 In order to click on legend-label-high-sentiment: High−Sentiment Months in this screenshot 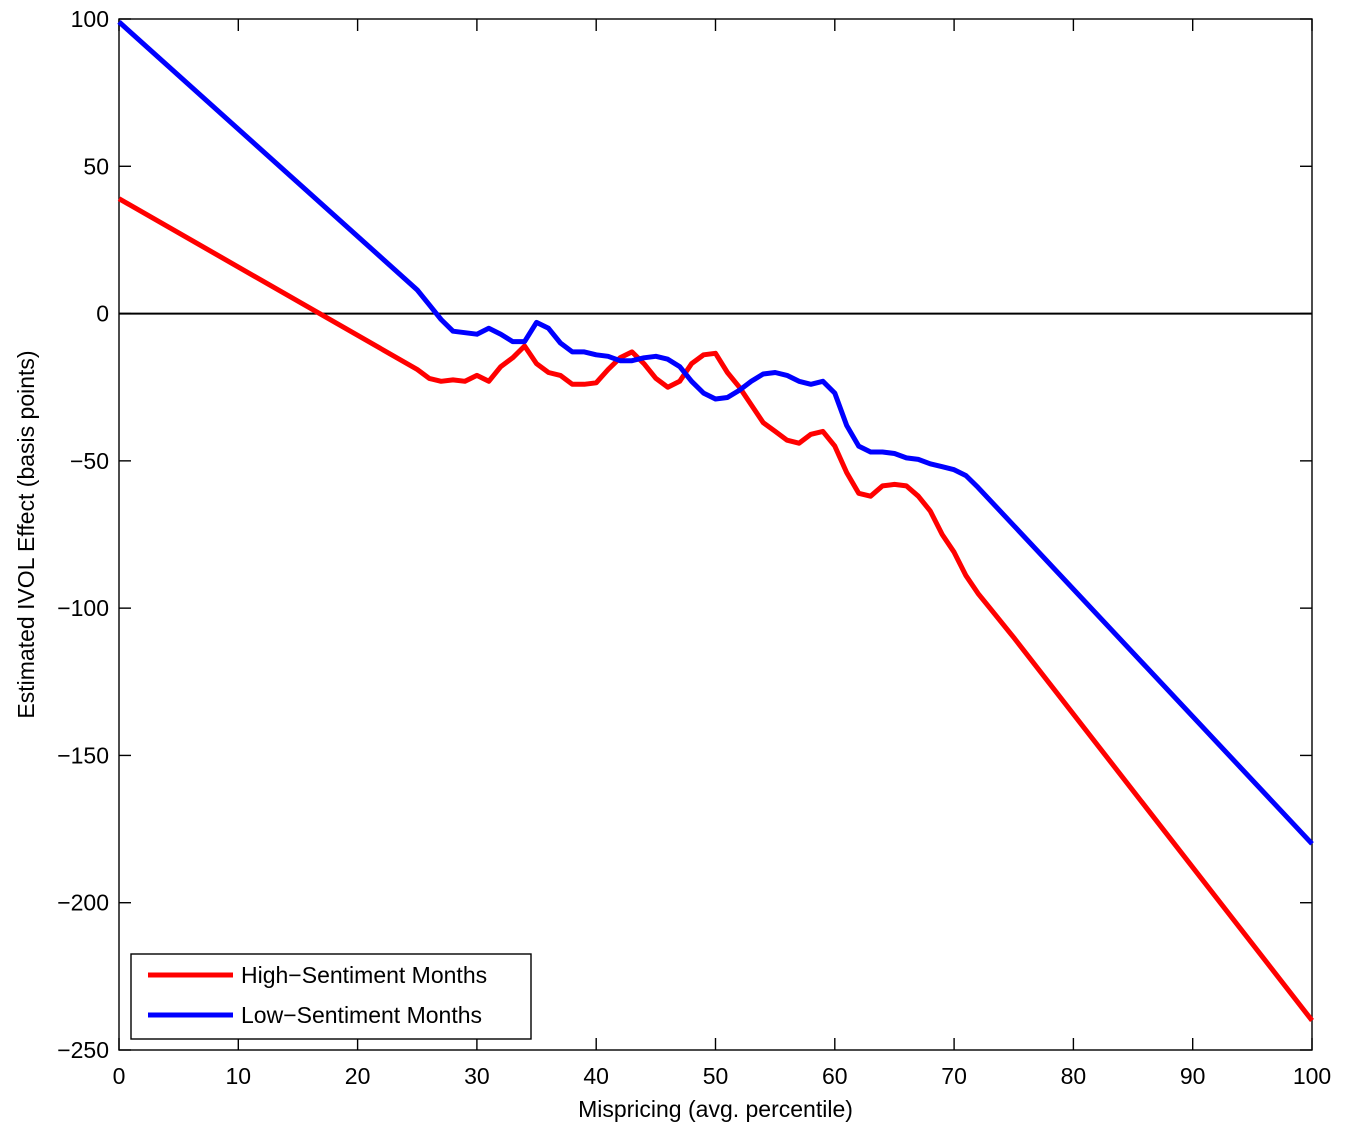, I will do `click(364, 975)`.